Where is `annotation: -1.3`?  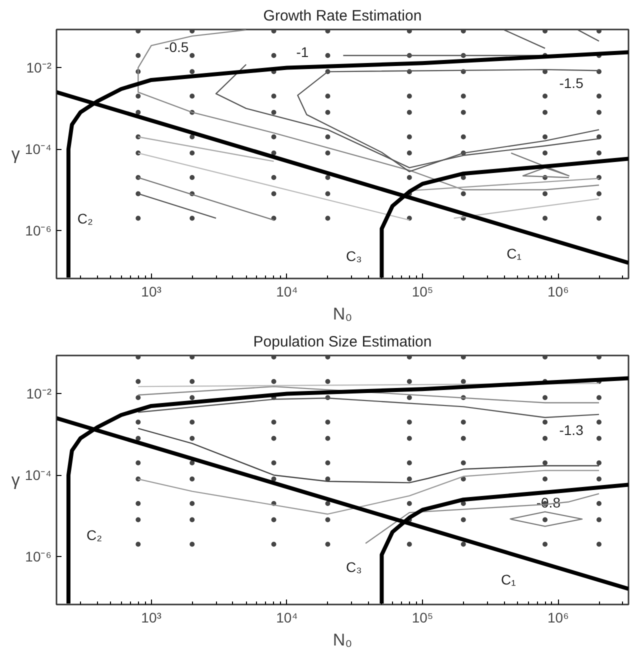 annotation: -1.3 is located at coordinates (571, 430).